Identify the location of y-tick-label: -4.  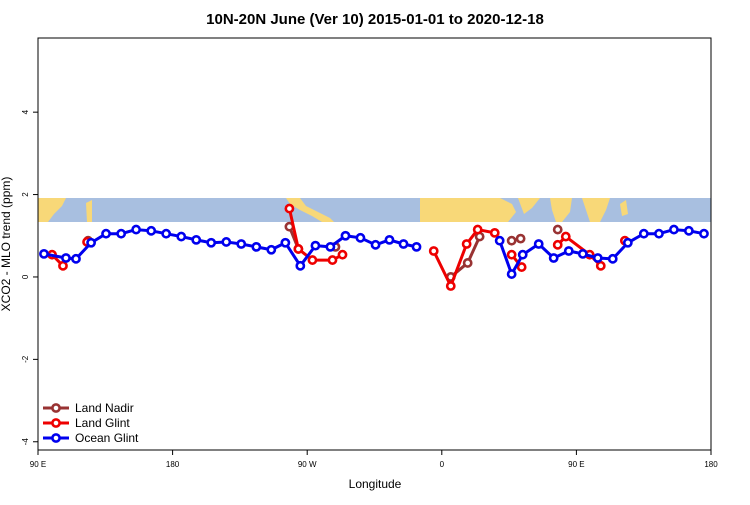
(25, 442).